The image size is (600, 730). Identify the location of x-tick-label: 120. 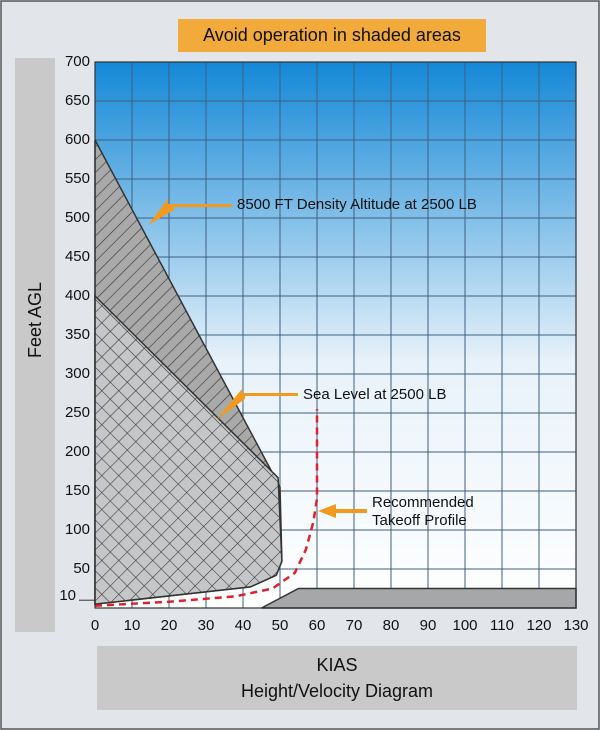
(538, 625).